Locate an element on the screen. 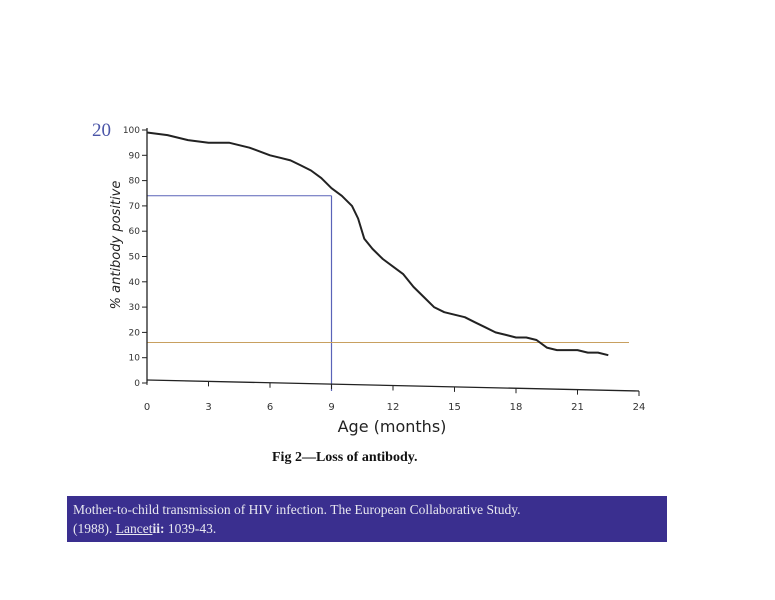 The width and height of the screenshot is (775, 600). y-axis-title: % antibody positive is located at coordinates (116, 245).